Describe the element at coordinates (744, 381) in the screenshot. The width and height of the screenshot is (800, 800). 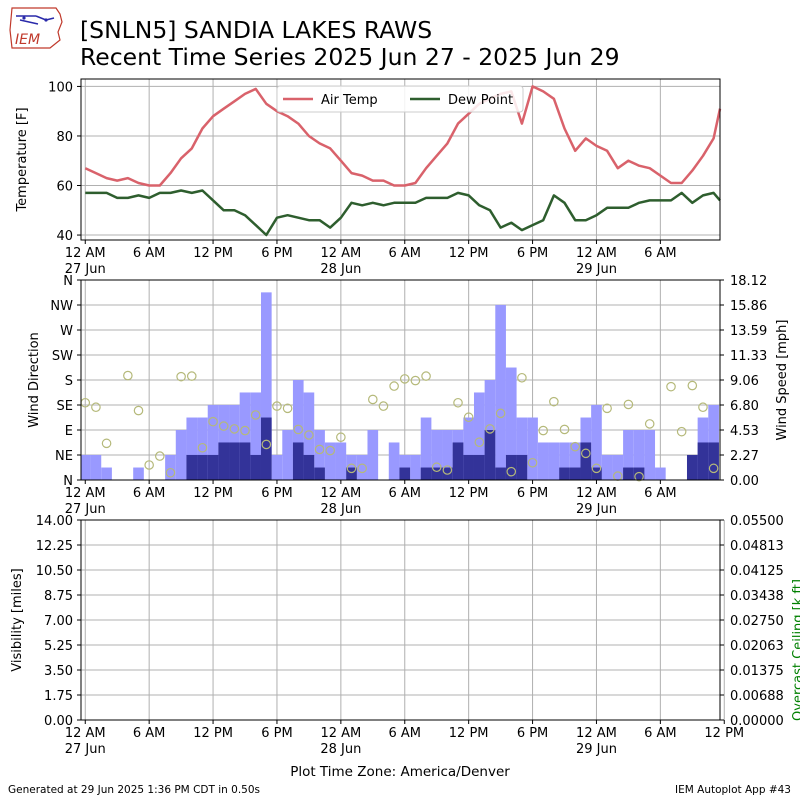
I see `speed-tick-label: 9.06` at that location.